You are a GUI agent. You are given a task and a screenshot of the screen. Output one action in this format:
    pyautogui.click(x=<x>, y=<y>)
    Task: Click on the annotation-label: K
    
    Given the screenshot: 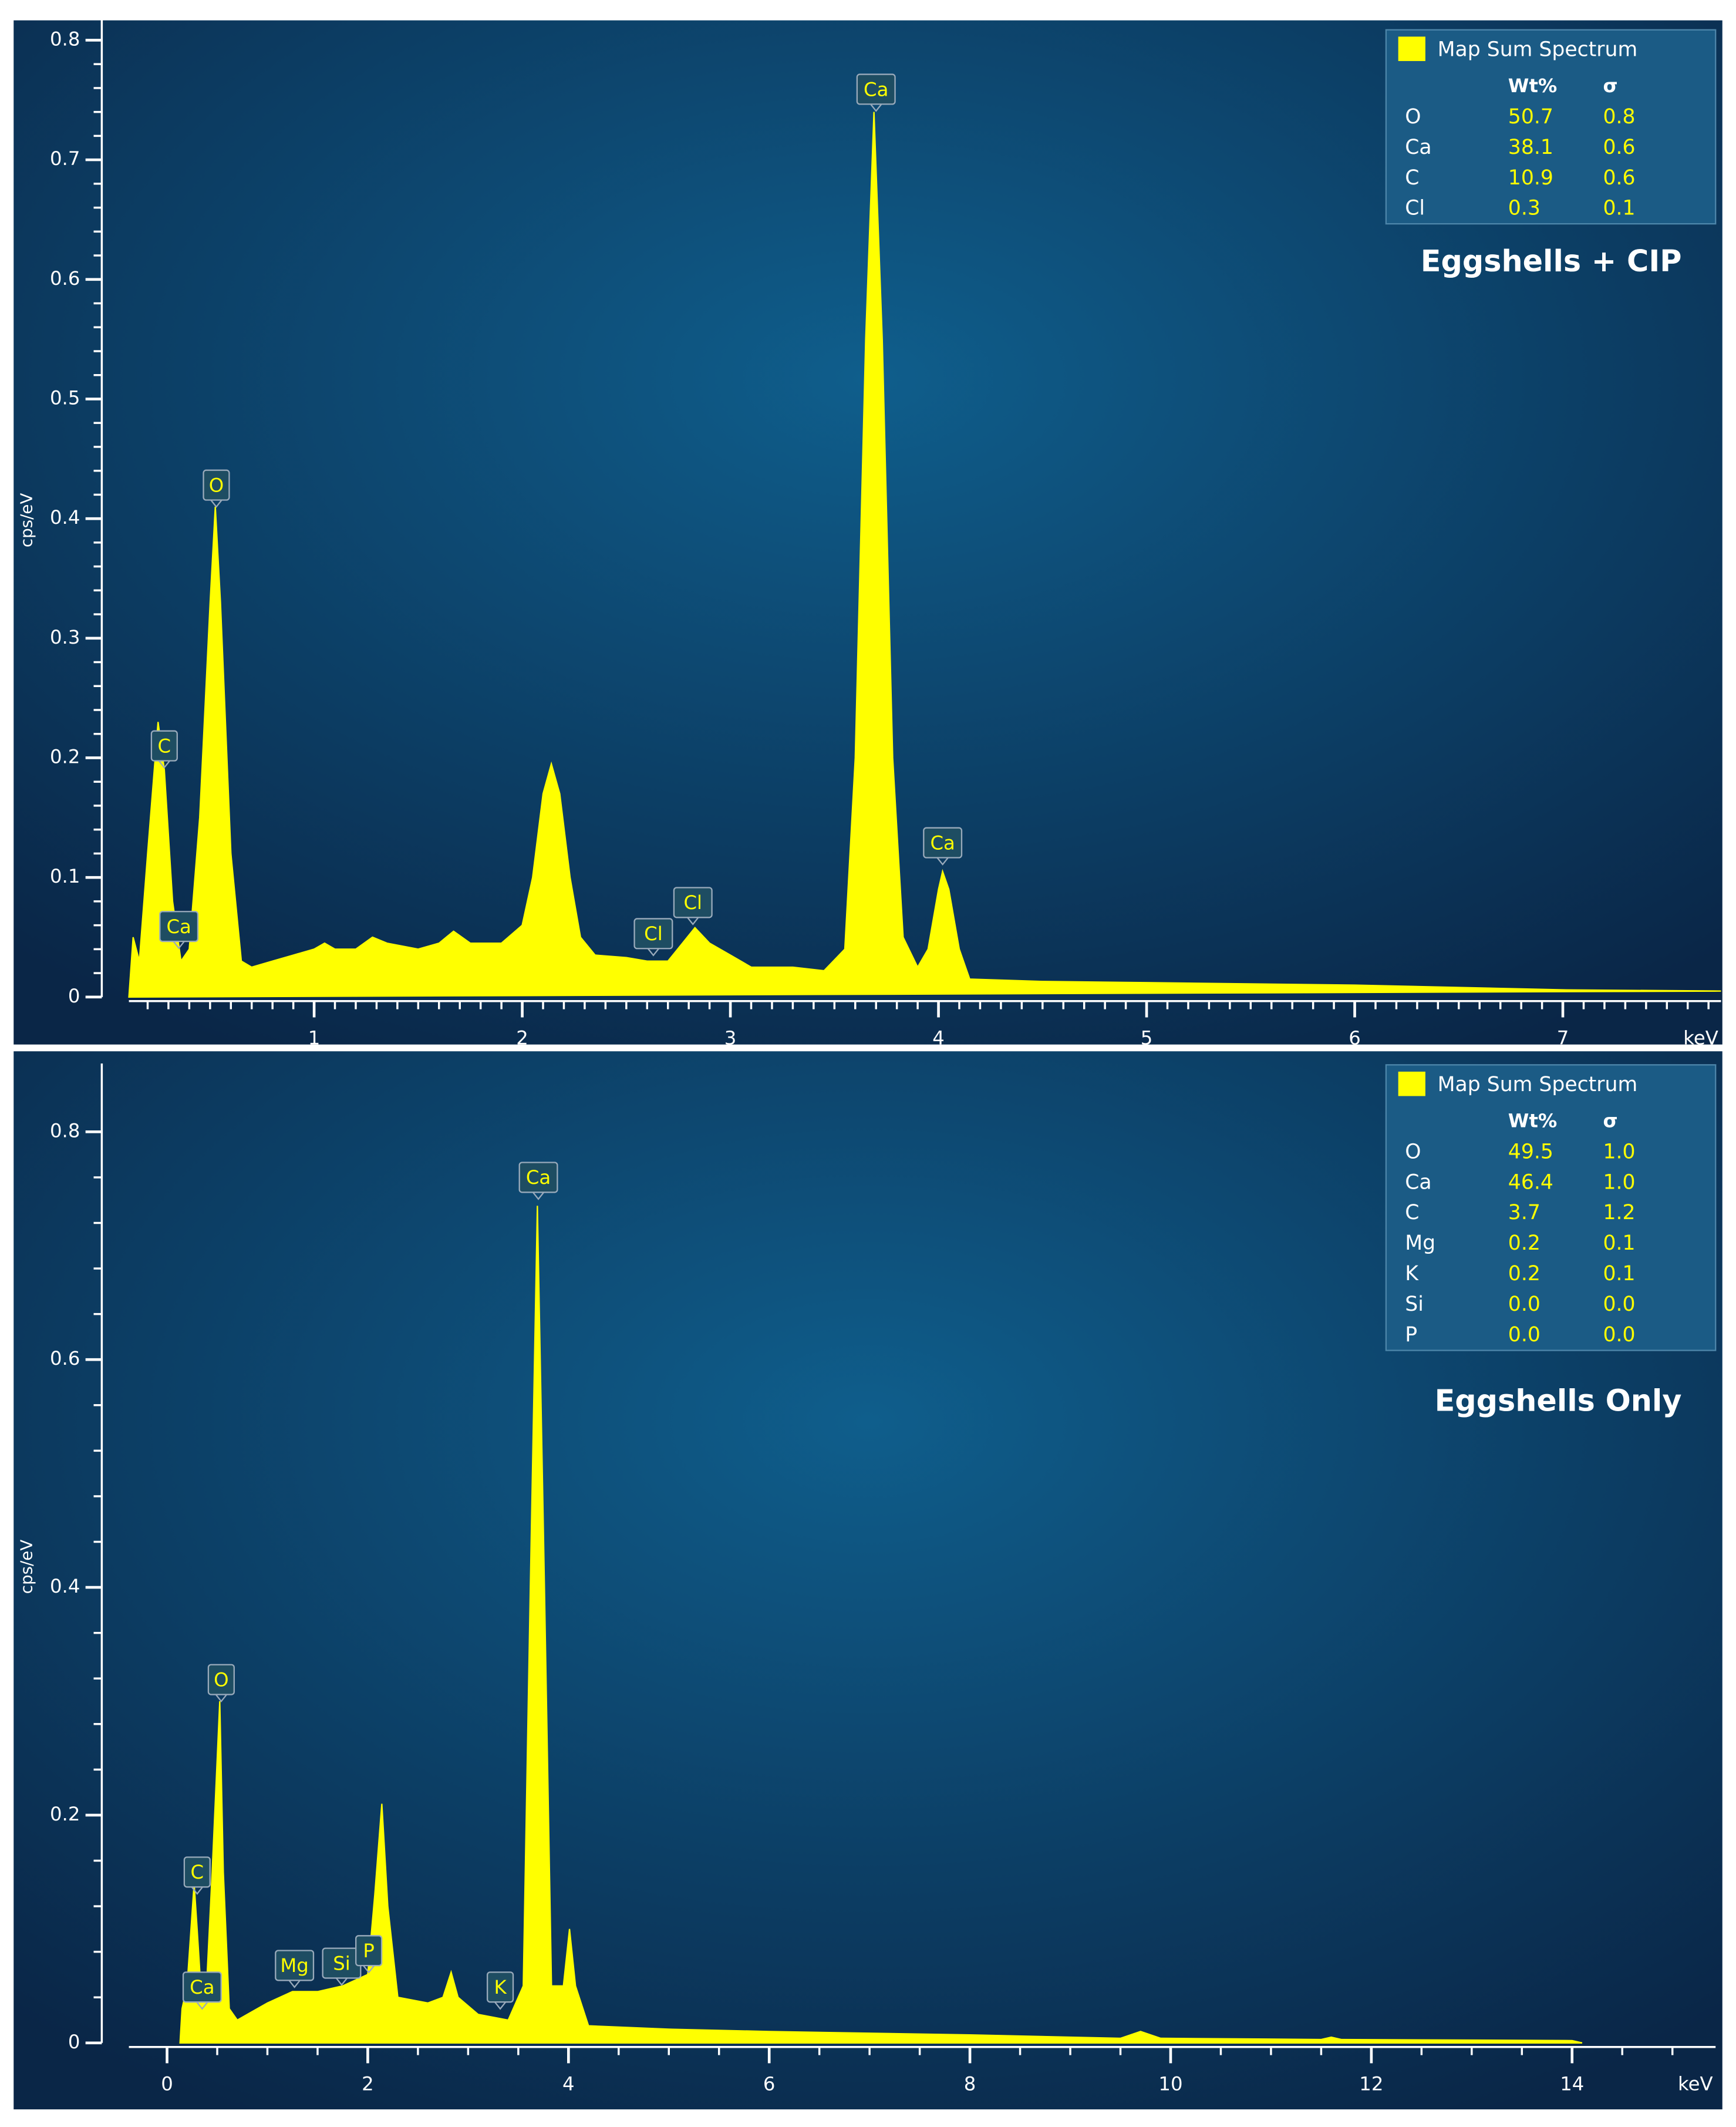 What is the action you would take?
    pyautogui.click(x=500, y=1987)
    